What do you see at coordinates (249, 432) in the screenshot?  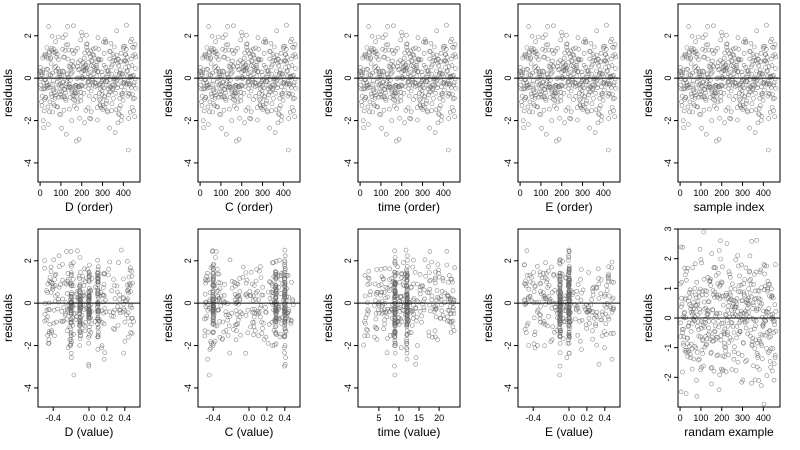 I see `x-axis-label: C (value)` at bounding box center [249, 432].